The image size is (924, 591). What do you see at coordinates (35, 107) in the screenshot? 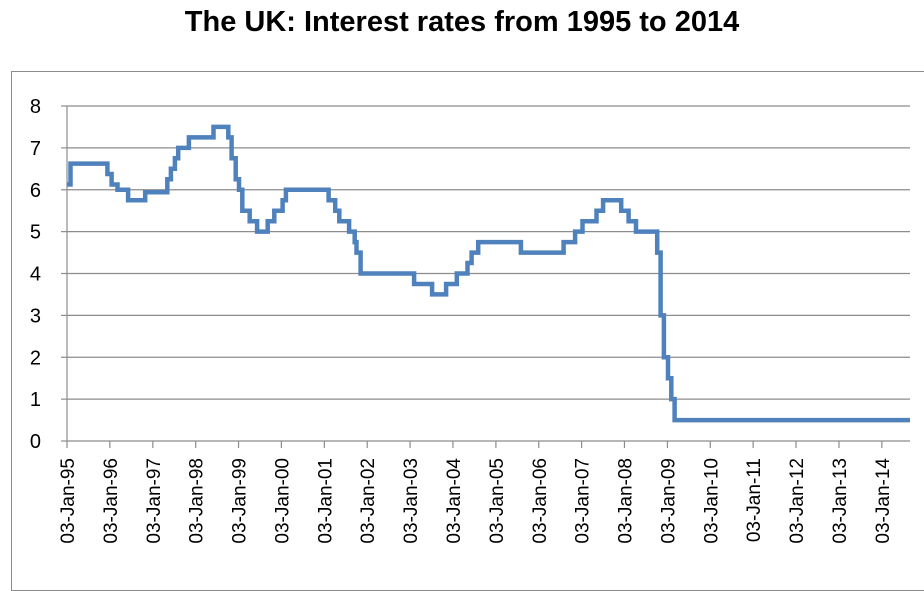
I see `y-tick-label: 8` at bounding box center [35, 107].